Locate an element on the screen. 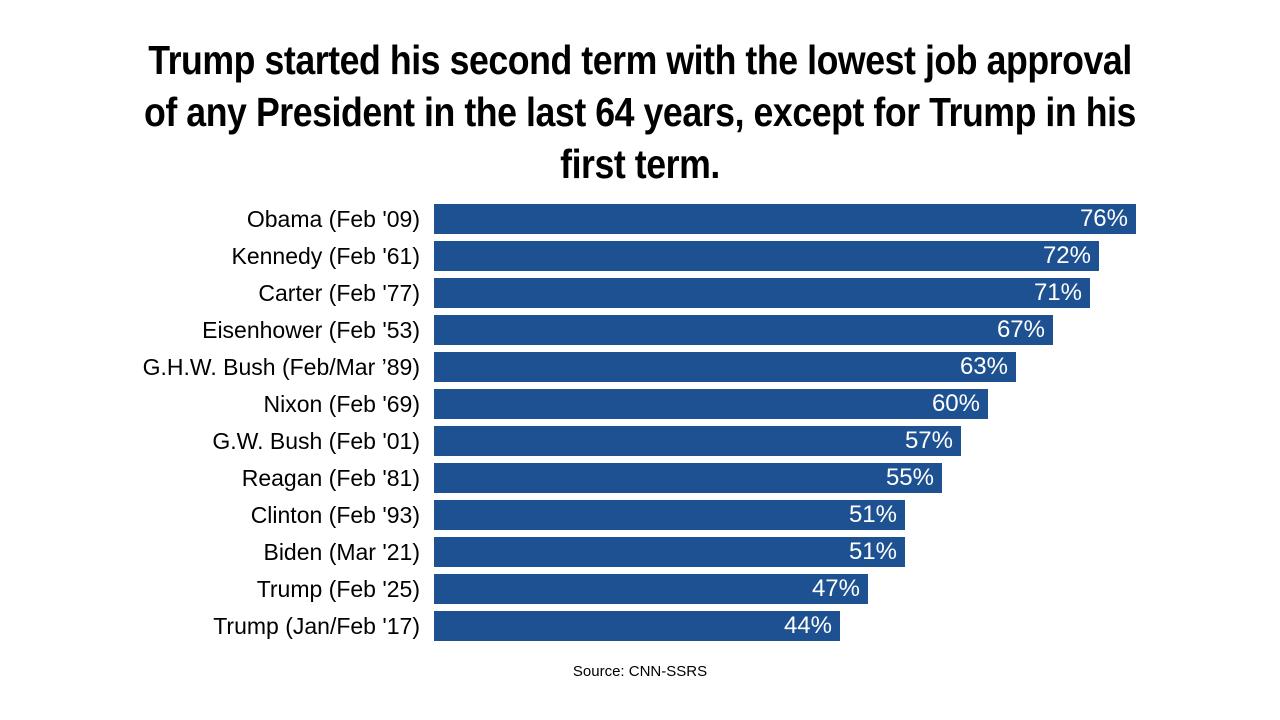  bar-track: 76% is located at coordinates (857, 219).